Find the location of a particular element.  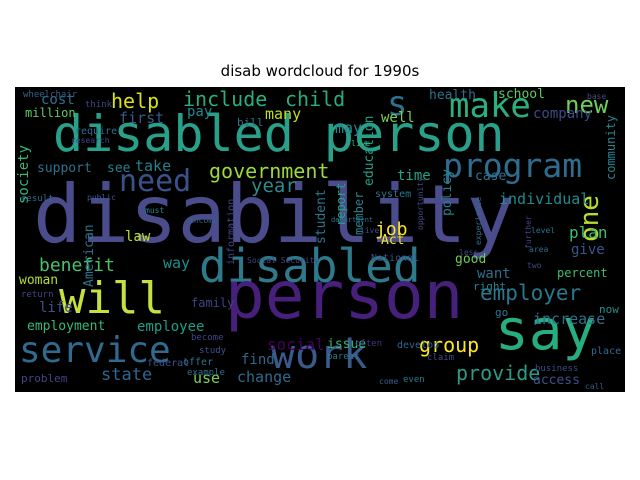

word-percent: percent is located at coordinates (582, 273).